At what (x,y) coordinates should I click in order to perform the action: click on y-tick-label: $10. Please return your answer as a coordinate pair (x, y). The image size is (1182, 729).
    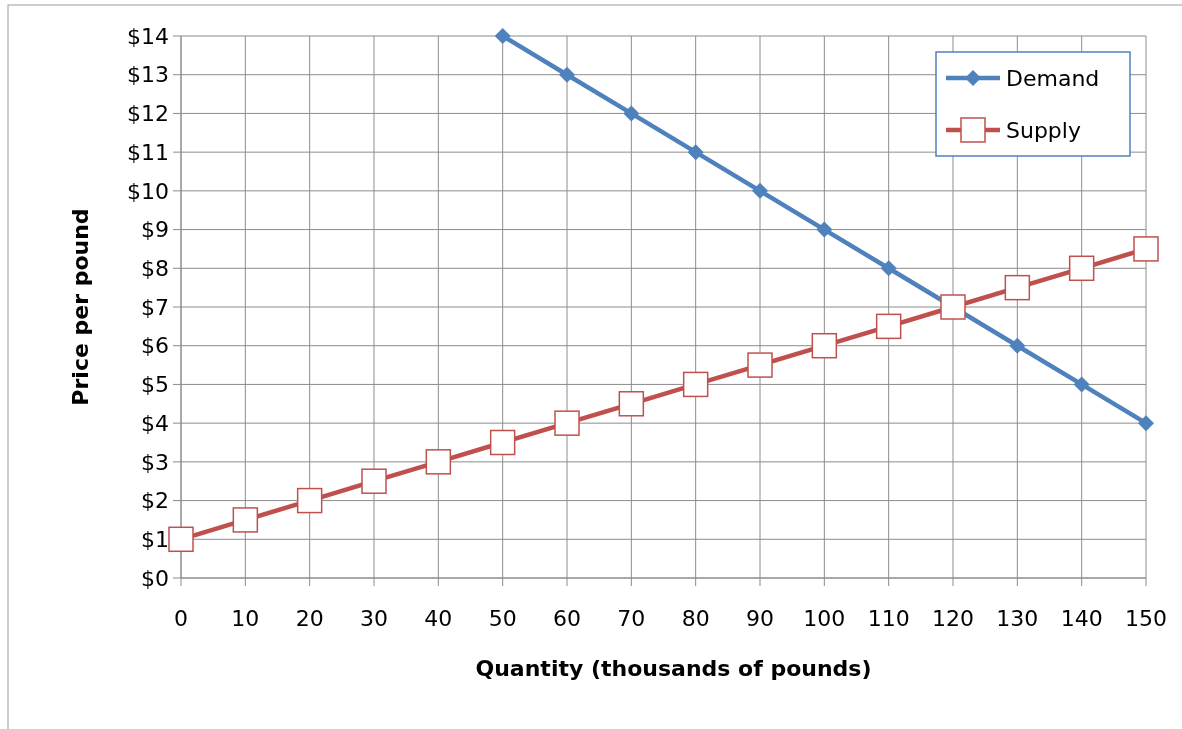
    Looking at the image, I should click on (148, 191).